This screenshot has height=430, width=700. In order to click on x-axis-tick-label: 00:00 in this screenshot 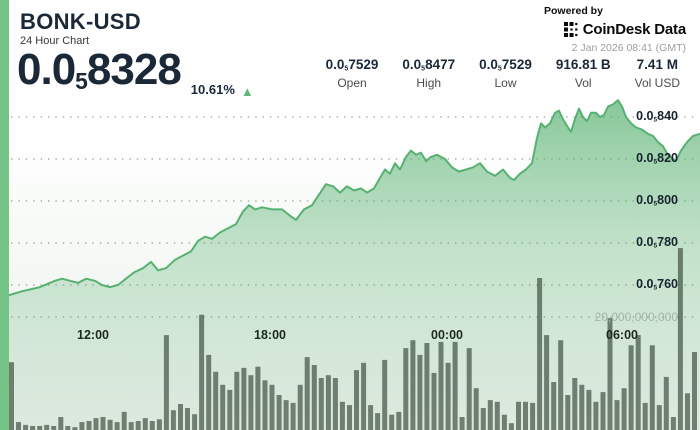, I will do `click(447, 335)`.